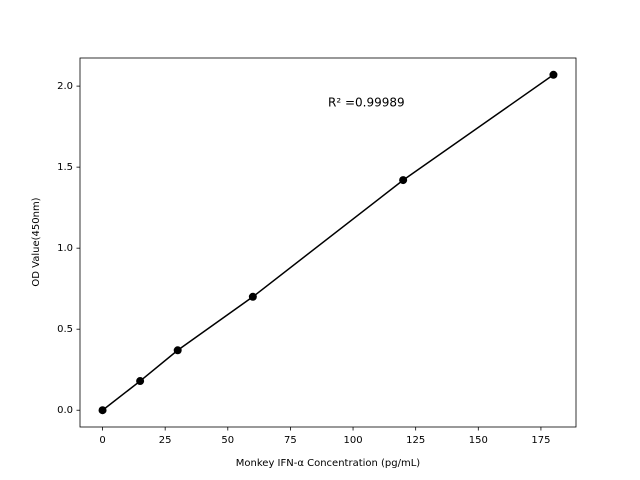 This screenshot has width=640, height=480. Describe the element at coordinates (36, 241) in the screenshot. I see `y-axis-label: OD Value(450nm)` at that location.